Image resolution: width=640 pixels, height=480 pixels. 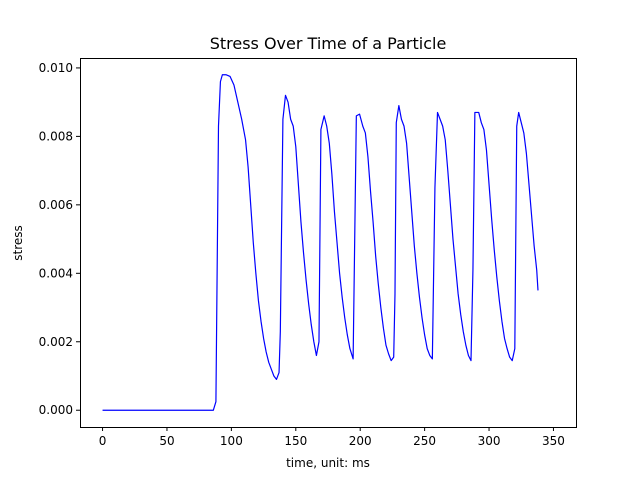 What do you see at coordinates (328, 463) in the screenshot?
I see `x-axis-label: time, unit: ms` at bounding box center [328, 463].